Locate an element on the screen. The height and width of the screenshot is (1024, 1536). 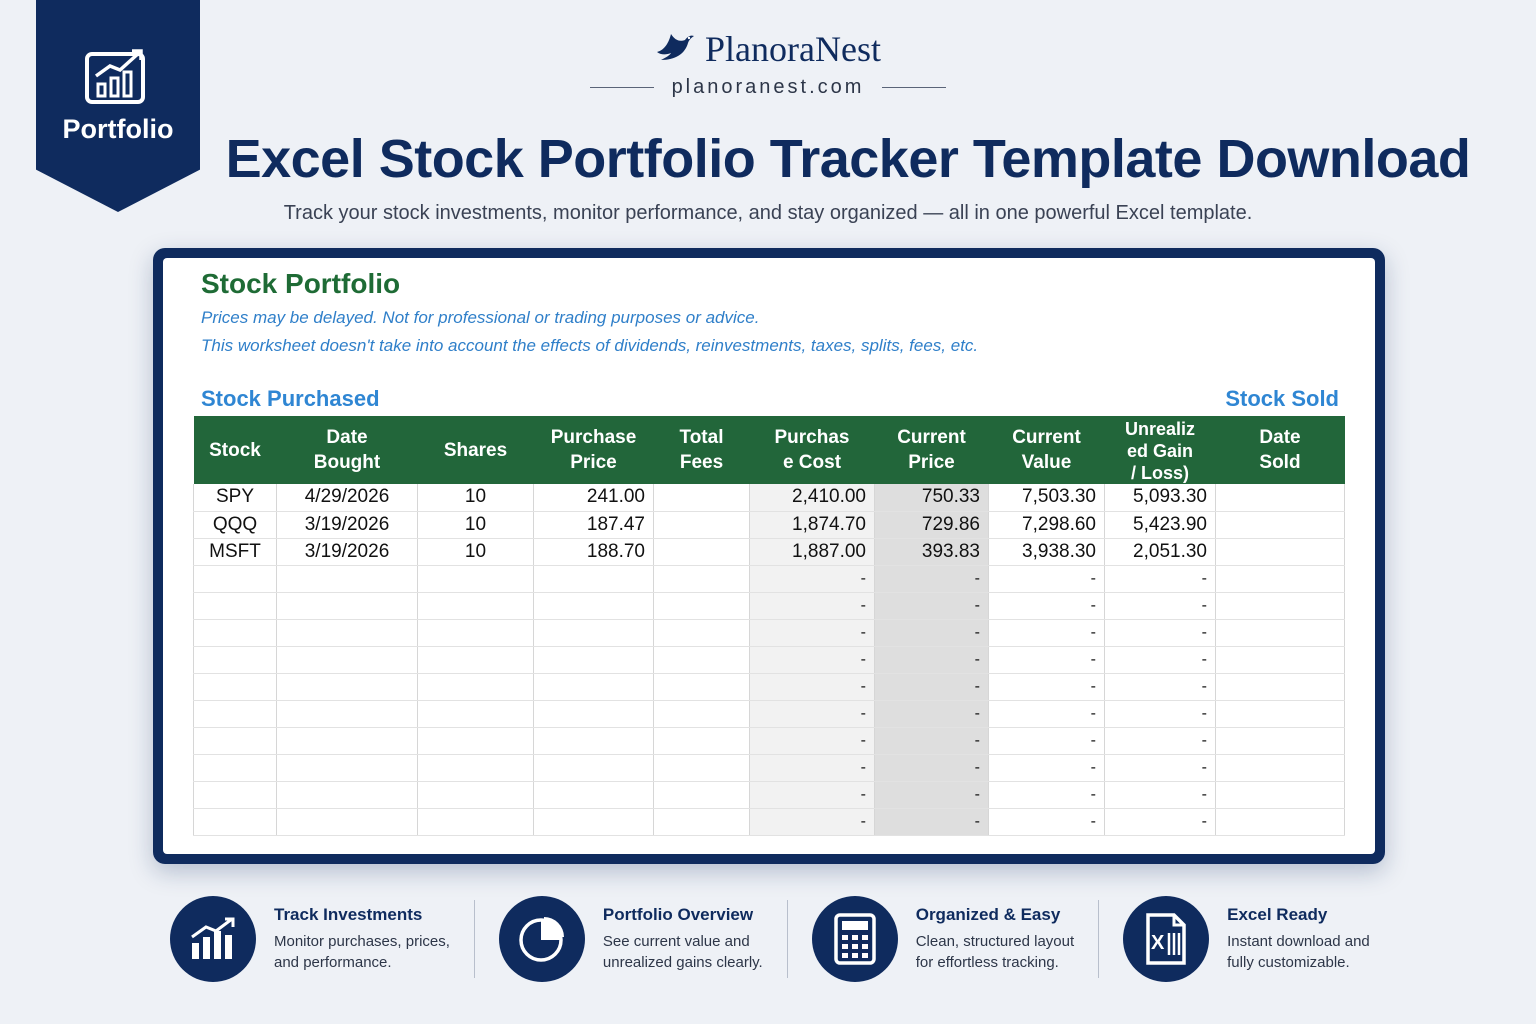
purchase-price-cell: 241.00 is located at coordinates (593, 498).